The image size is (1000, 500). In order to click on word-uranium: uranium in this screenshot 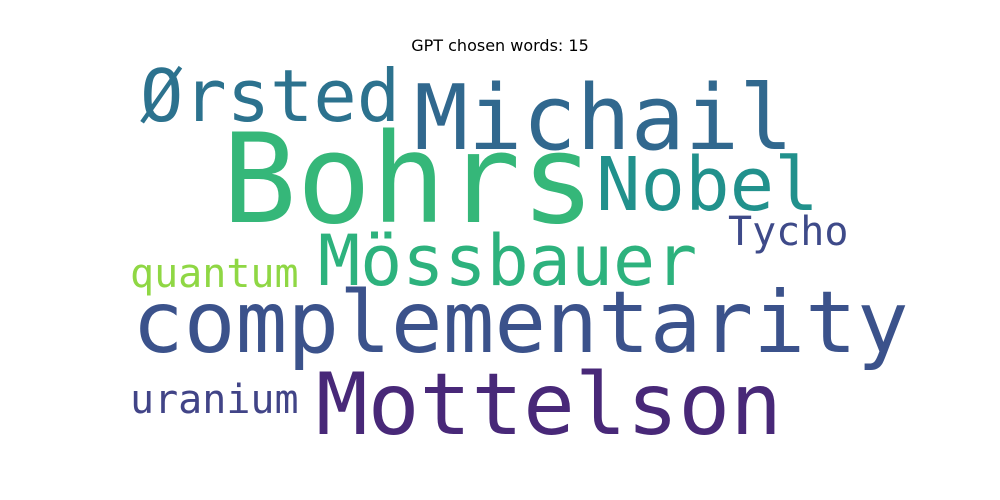, I will do `click(214, 400)`.